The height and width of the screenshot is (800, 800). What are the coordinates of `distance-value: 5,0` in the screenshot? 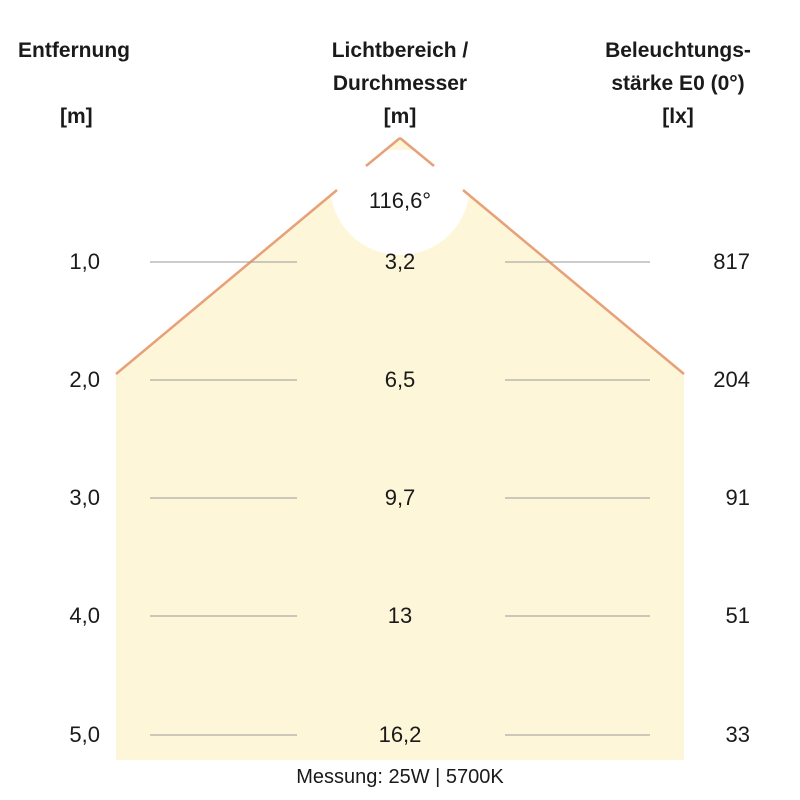 It's located at (84, 734).